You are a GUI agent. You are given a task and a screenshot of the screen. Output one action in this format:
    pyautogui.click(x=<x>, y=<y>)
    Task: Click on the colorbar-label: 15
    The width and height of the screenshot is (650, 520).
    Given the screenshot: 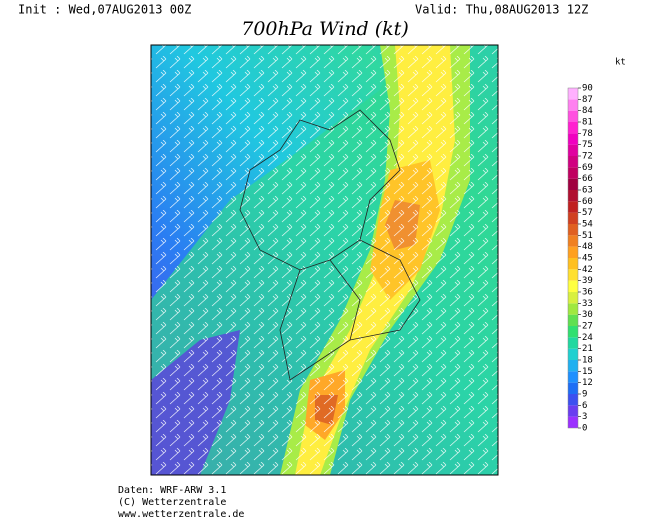 What is the action you would take?
    pyautogui.click(x=587, y=372)
    